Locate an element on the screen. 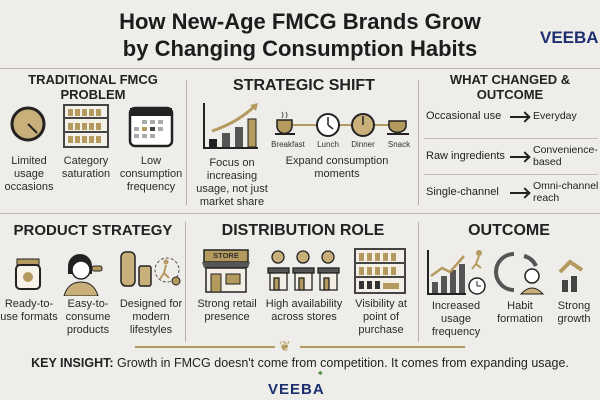 The image size is (600, 400). section-title-distribution: DISTRIBUTION ROLE is located at coordinates (303, 230).